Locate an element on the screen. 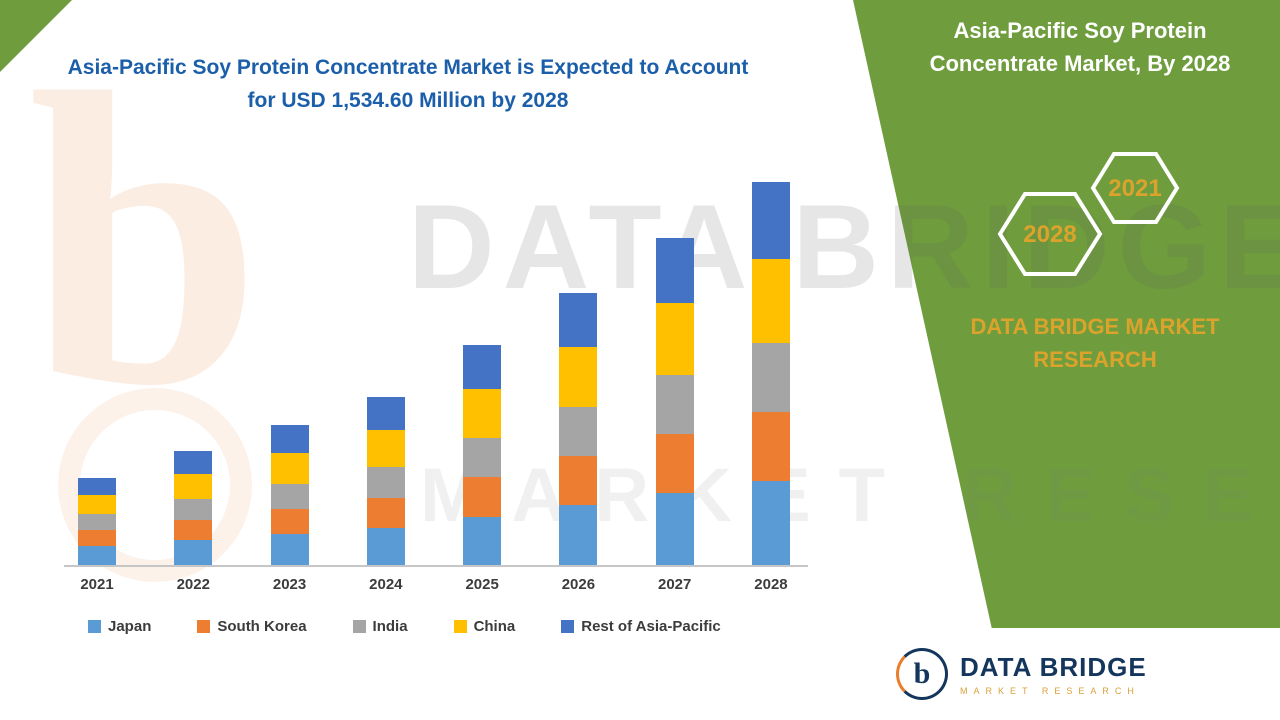  footer-texts: DATA BRIDGE MARKET RESEARCH is located at coordinates (1053, 674).